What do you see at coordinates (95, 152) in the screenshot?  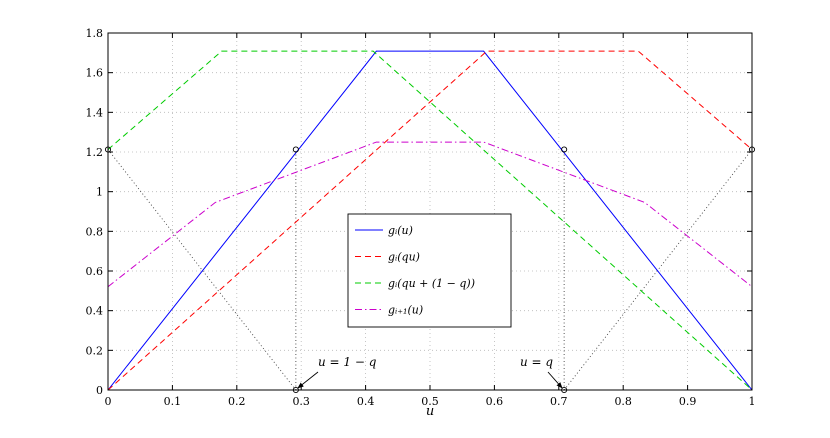 I see `y-tick-label: 1.2` at bounding box center [95, 152].